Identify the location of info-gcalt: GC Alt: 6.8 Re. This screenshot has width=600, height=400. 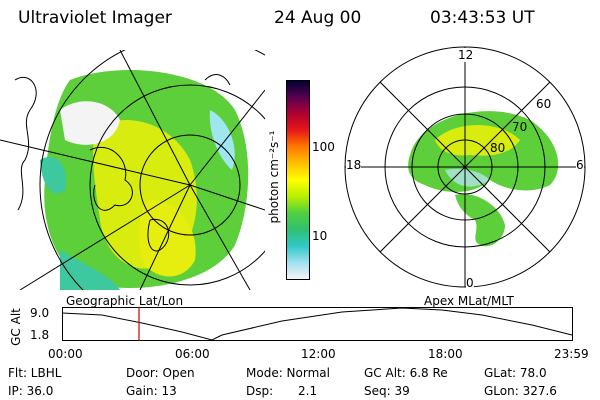
(406, 373).